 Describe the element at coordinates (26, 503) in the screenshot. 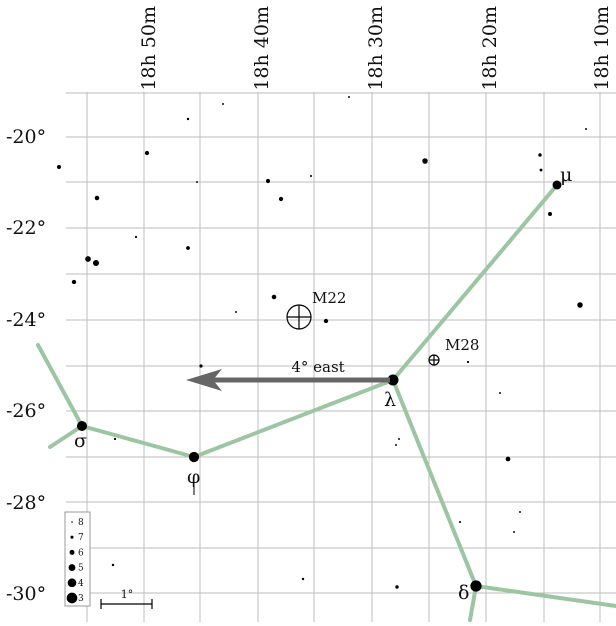

I see `dec-label: -28°` at that location.